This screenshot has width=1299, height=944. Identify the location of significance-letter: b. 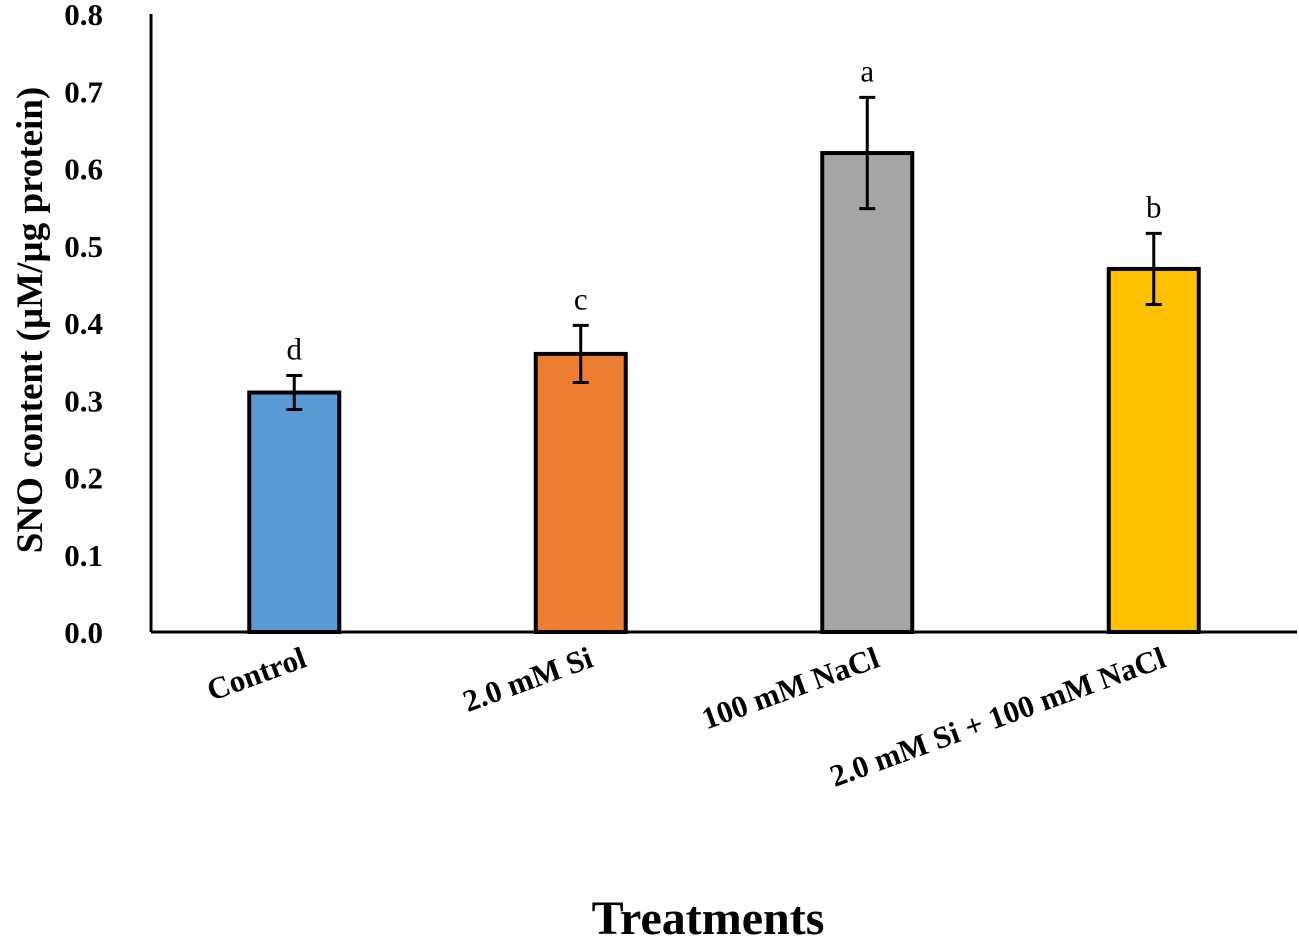
(1154, 206).